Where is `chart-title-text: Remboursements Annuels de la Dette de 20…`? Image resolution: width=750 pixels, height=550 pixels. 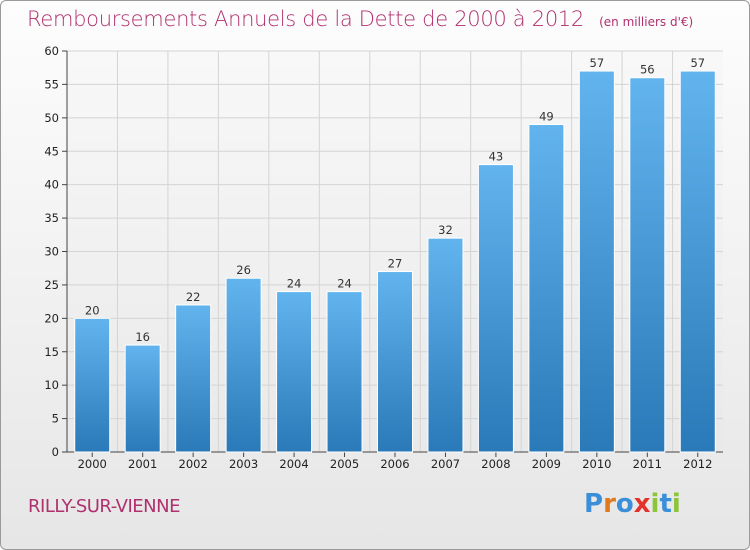
chart-title-text: Remboursements Annuels de la Dette de 20… is located at coordinates (305, 19).